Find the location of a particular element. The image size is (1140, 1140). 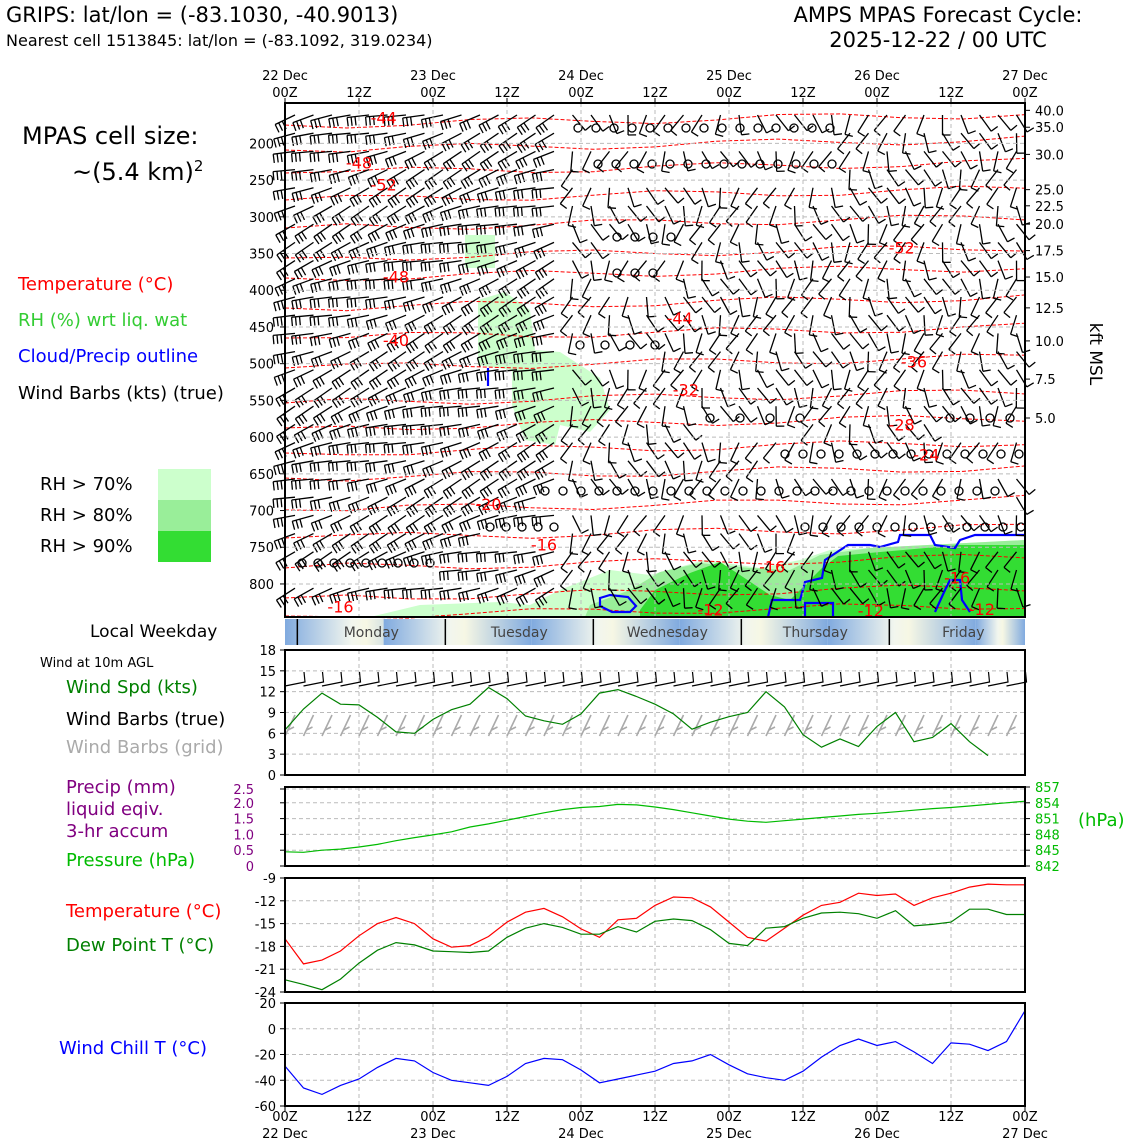

grid-wind-barb is located at coordinates (863, 725).